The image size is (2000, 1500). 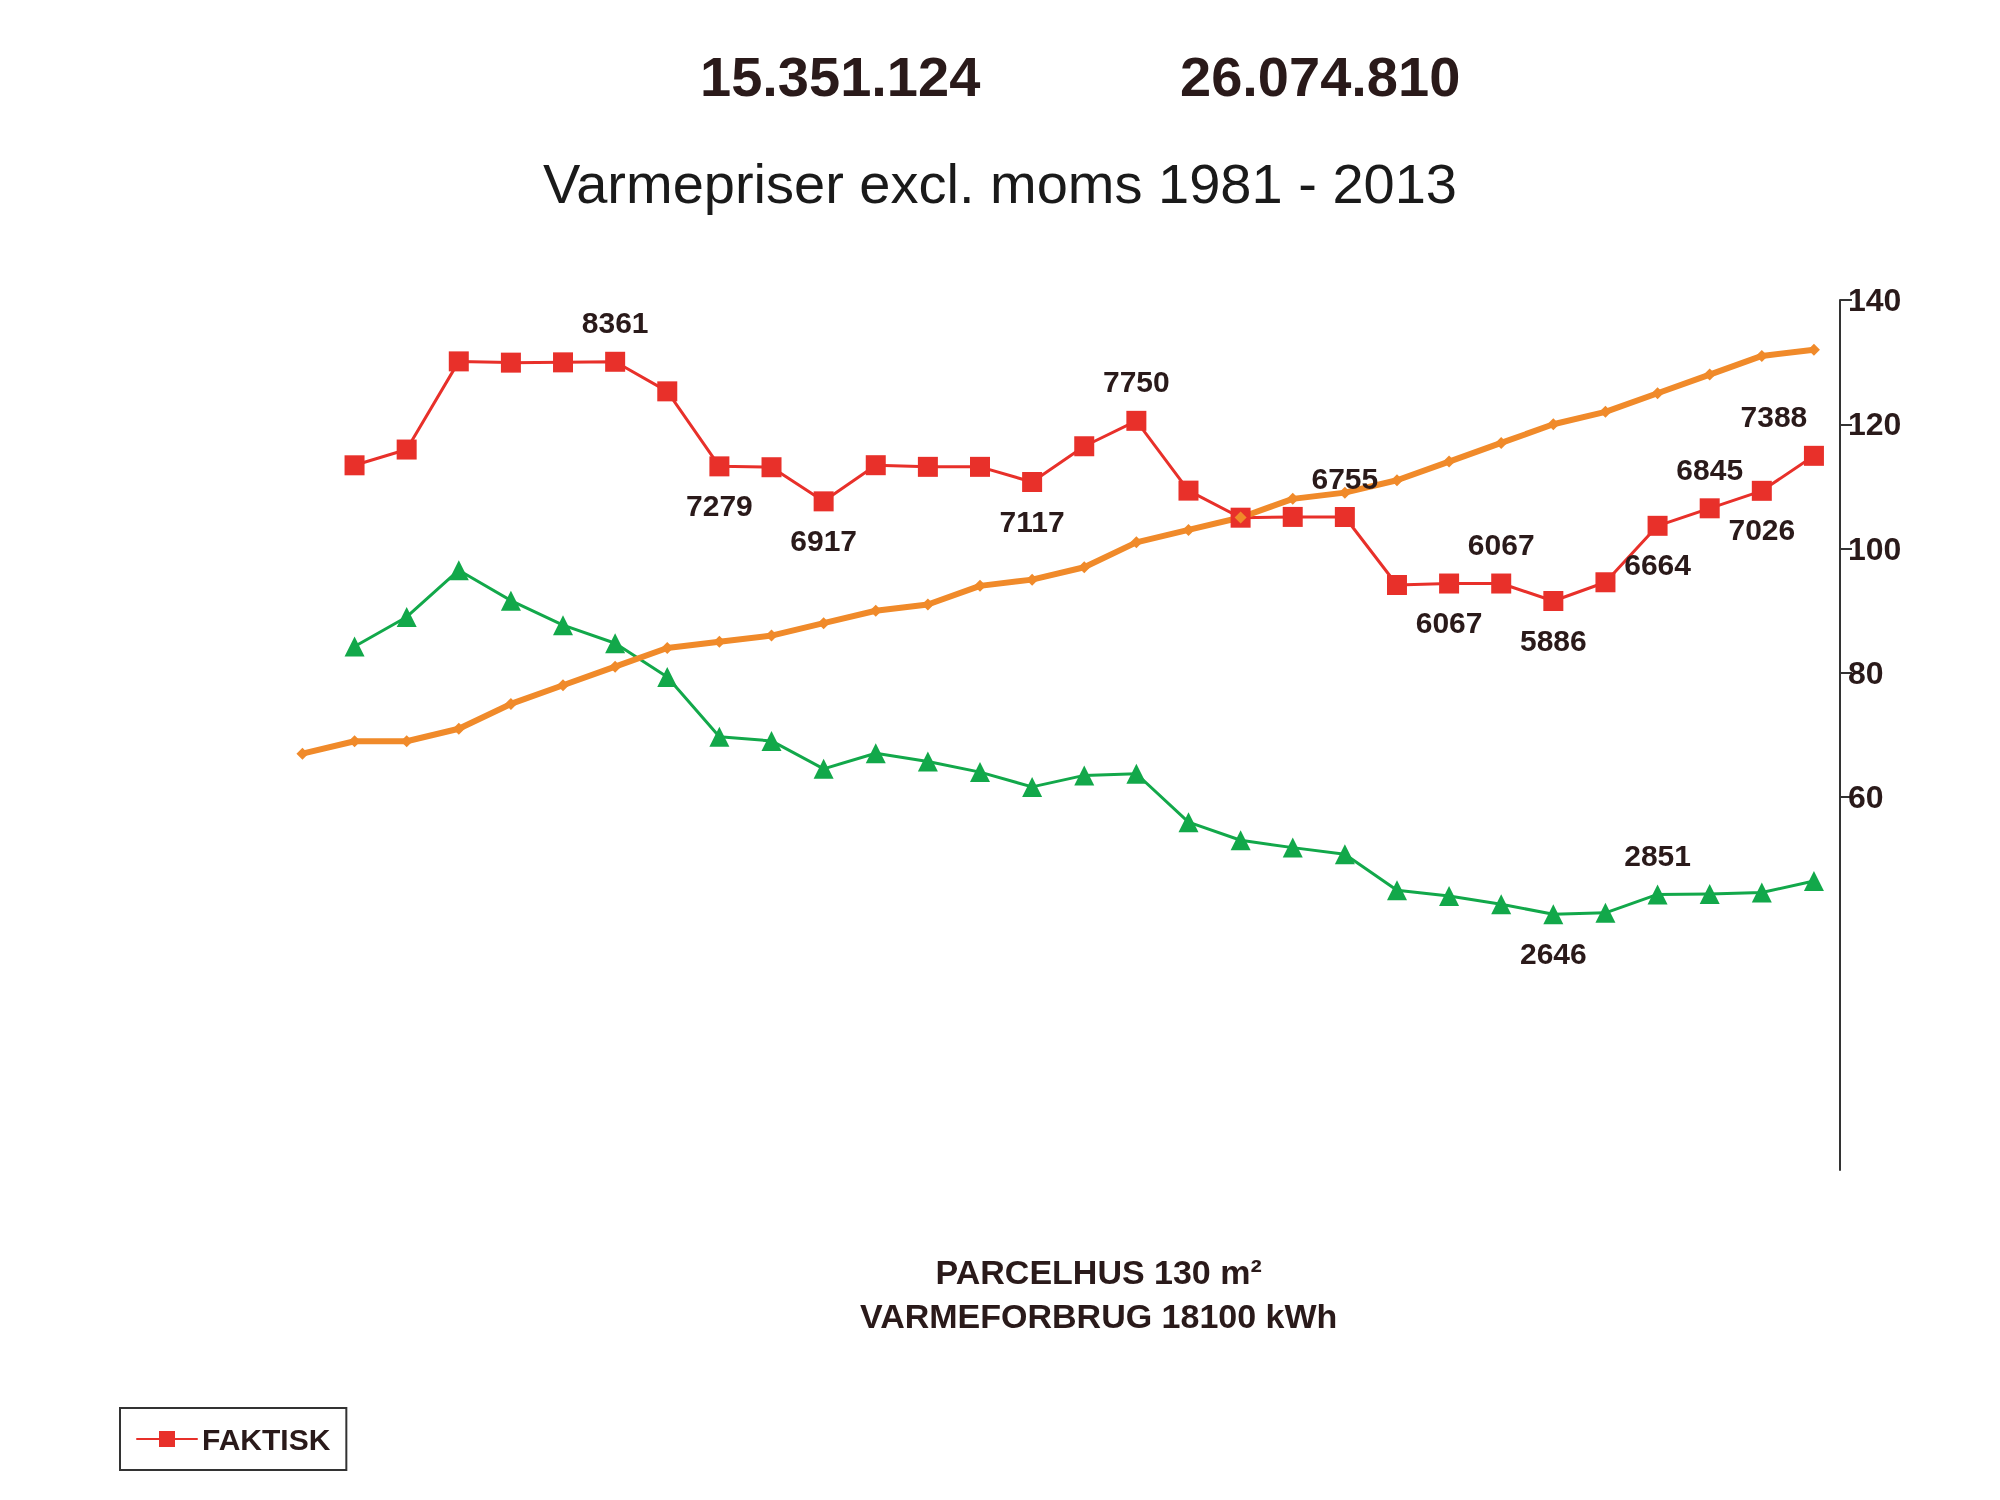 I want to click on data-label: 2851, so click(x=1657, y=855).